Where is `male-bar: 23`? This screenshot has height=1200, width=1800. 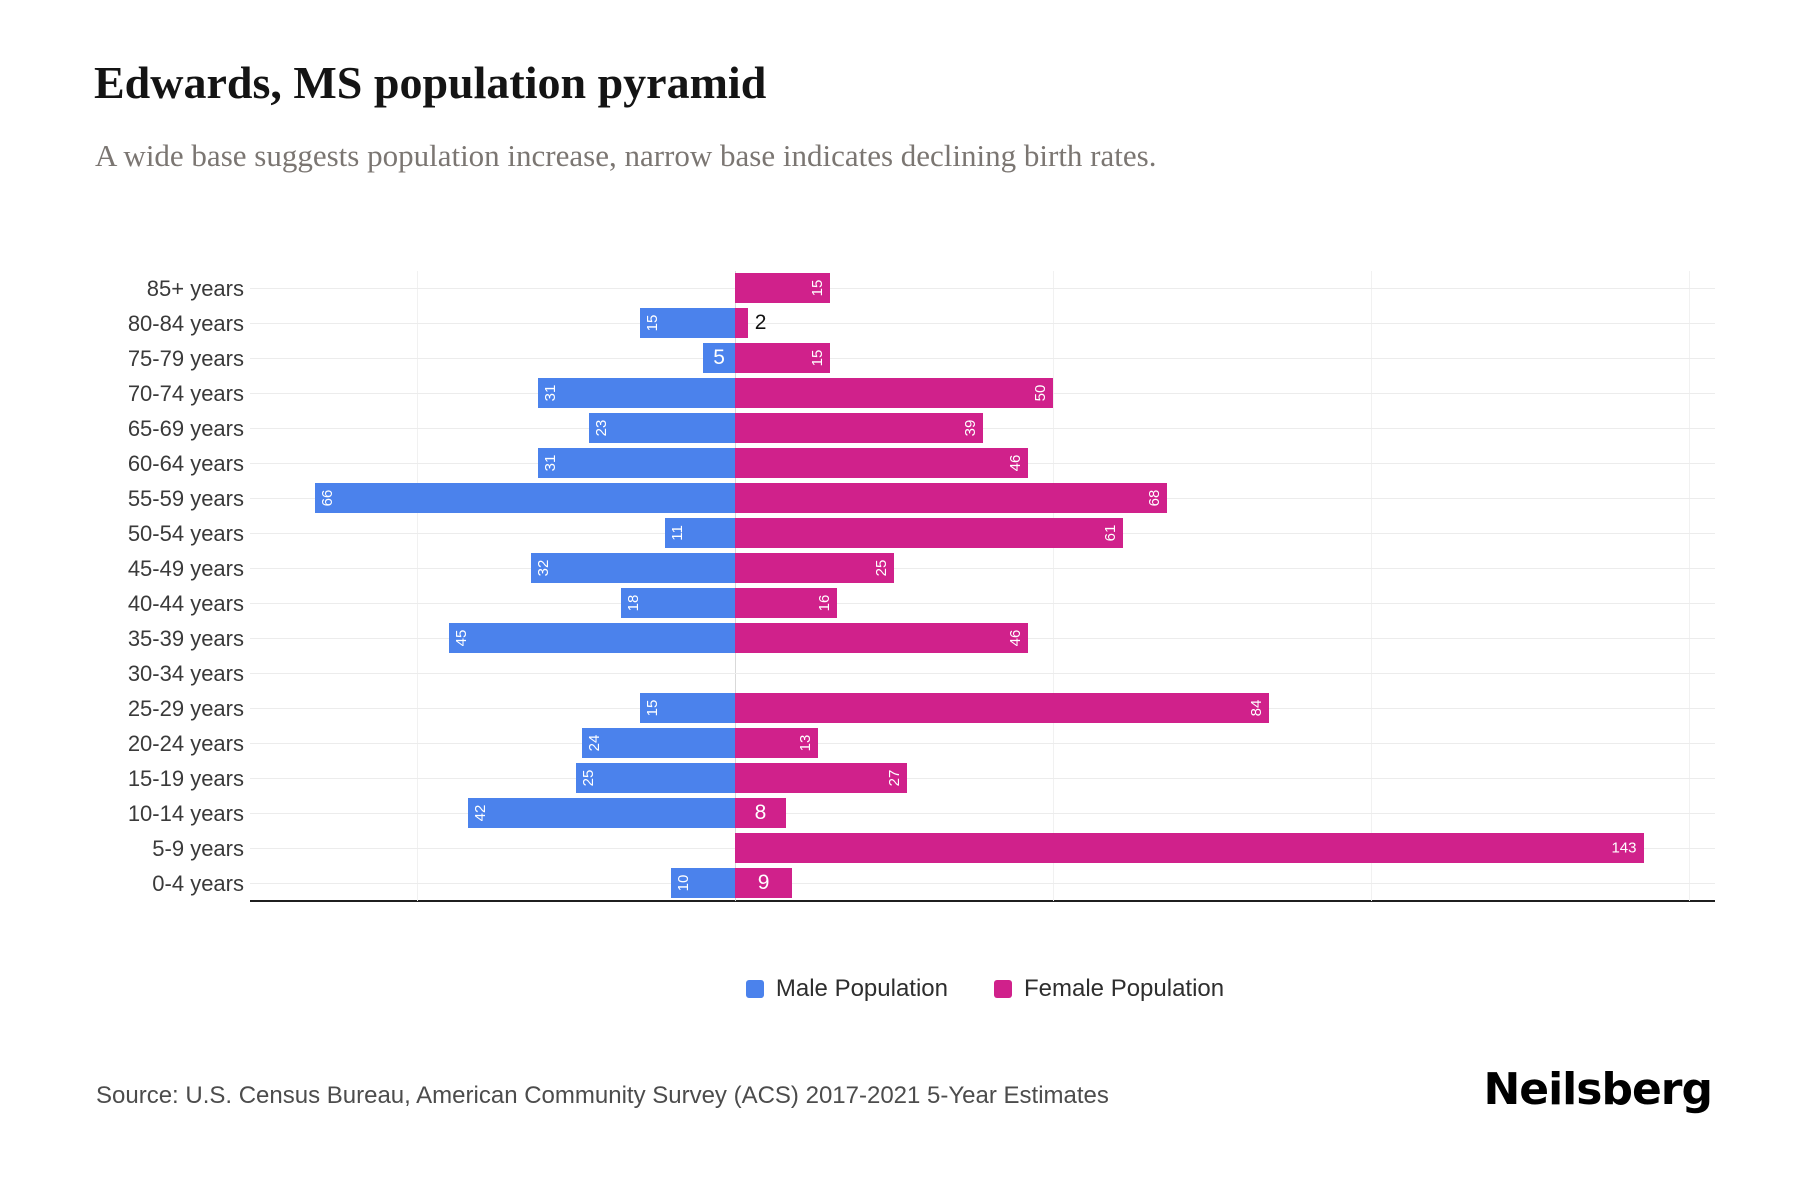 male-bar: 23 is located at coordinates (661, 428).